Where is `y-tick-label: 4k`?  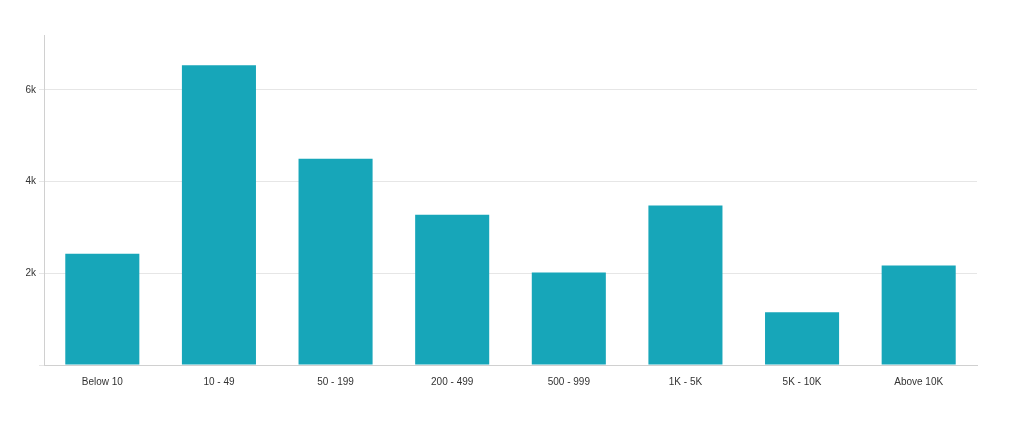
y-tick-label: 4k is located at coordinates (31, 181).